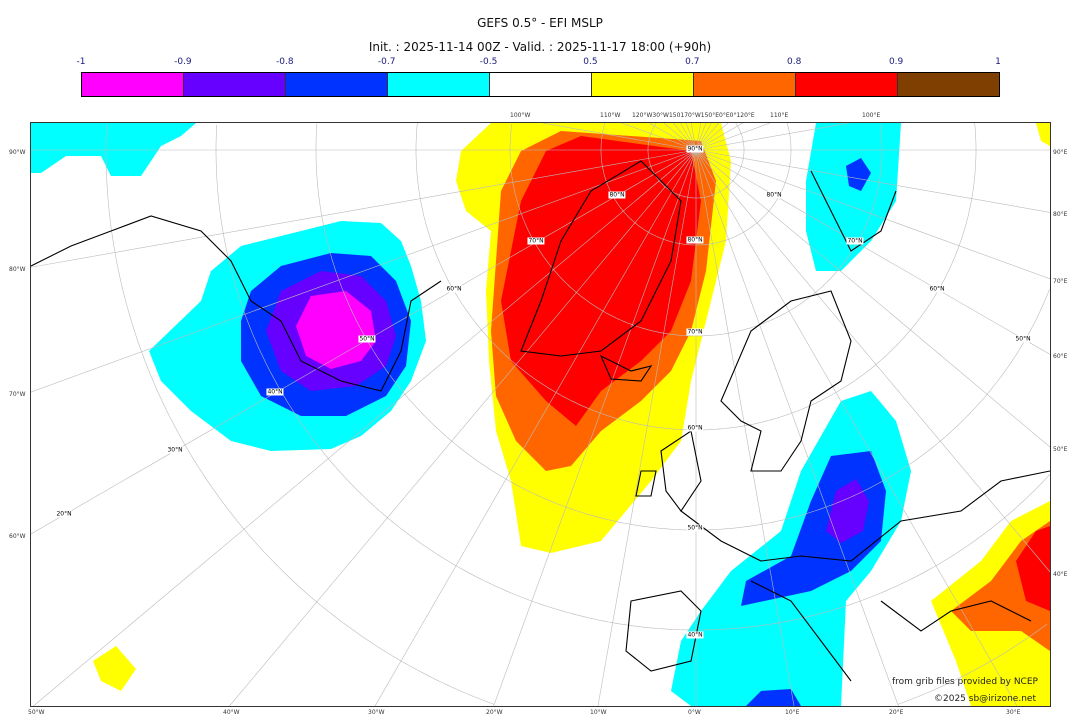 The height and width of the screenshot is (718, 1080). What do you see at coordinates (1060, 214) in the screenshot?
I see `graticule-label: 80°E` at bounding box center [1060, 214].